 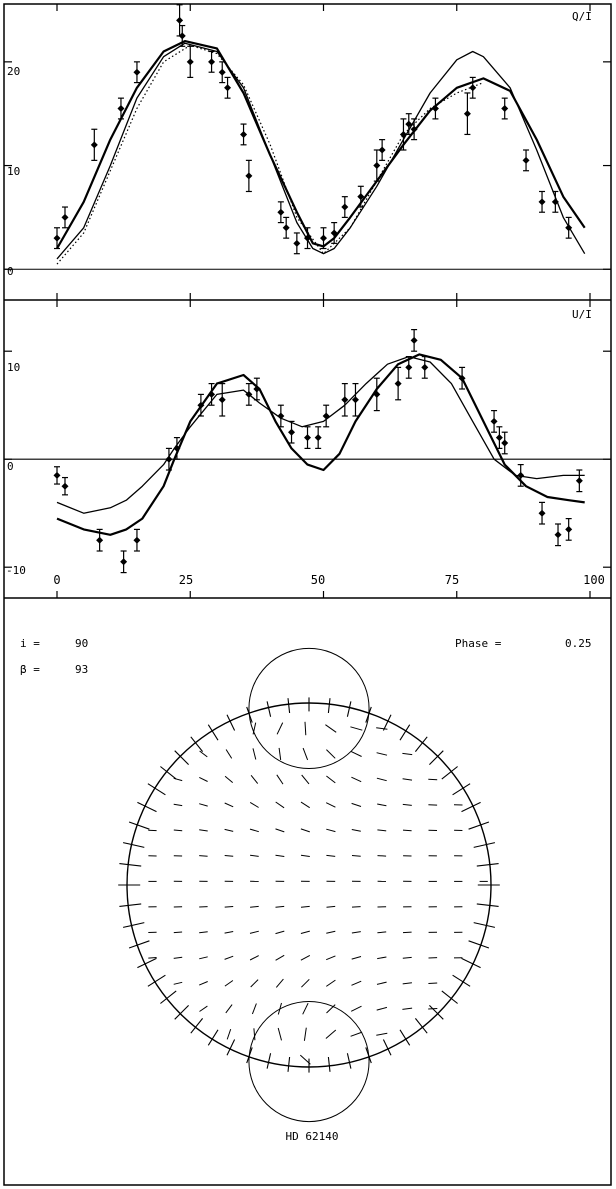 I want to click on phase-label: Phase =, so click(x=478, y=643).